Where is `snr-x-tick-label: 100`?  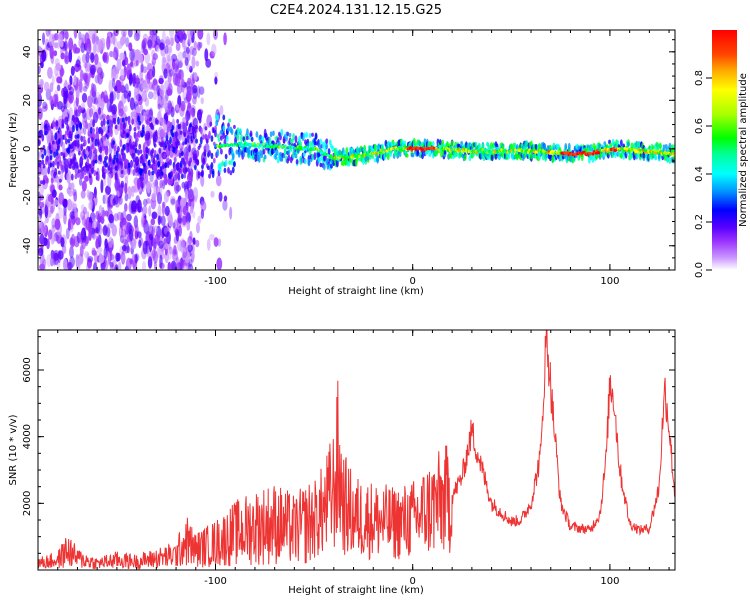 snr-x-tick-label: 100 is located at coordinates (609, 581).